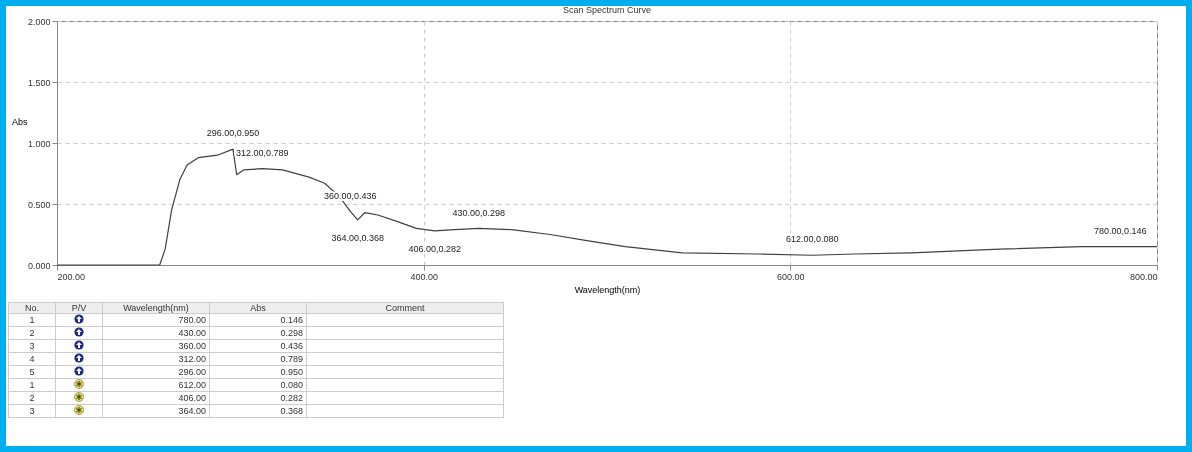  I want to click on annotation: 780.00,0.146, so click(1120, 231).